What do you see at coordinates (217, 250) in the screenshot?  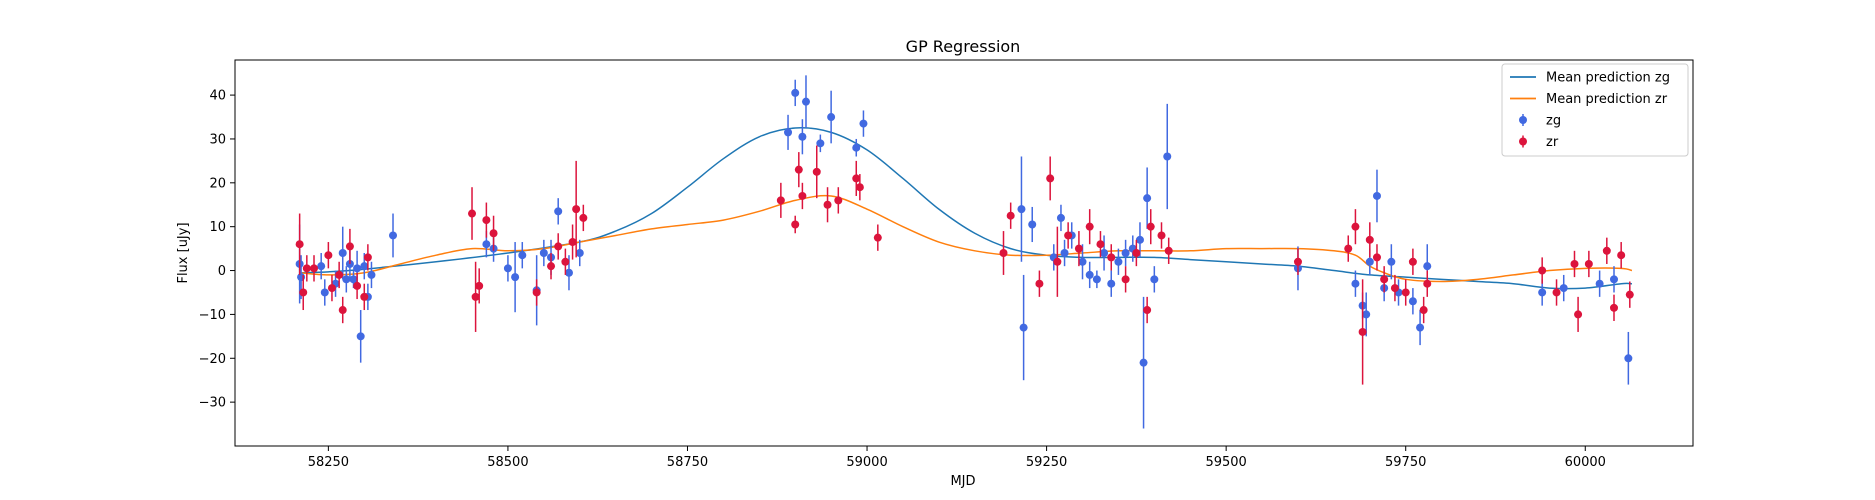 I see `y-axis-ticks: −30 −20 −10 0 10 20 30 40` at bounding box center [217, 250].